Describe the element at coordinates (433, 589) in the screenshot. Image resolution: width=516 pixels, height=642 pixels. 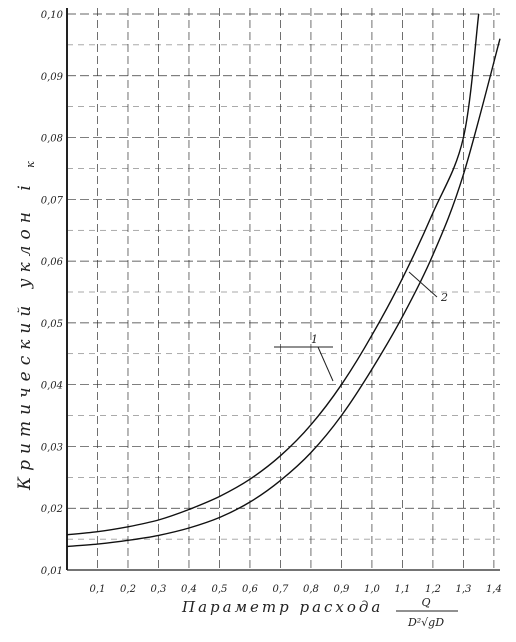
I see `x-tick-label: 1,2` at that location.